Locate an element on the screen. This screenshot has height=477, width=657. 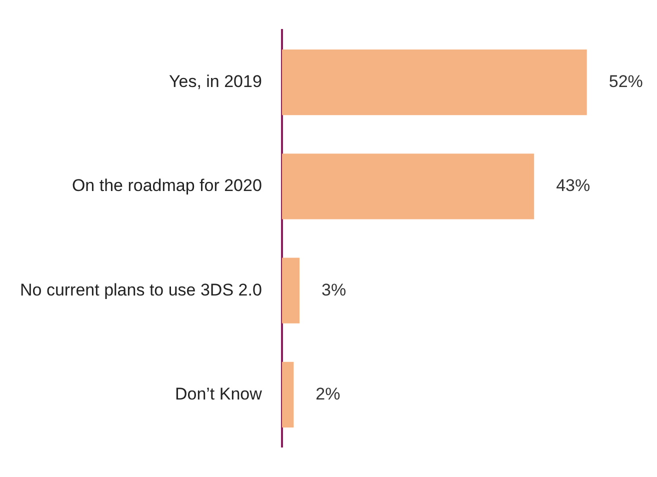
data-label: 2% is located at coordinates (328, 394).